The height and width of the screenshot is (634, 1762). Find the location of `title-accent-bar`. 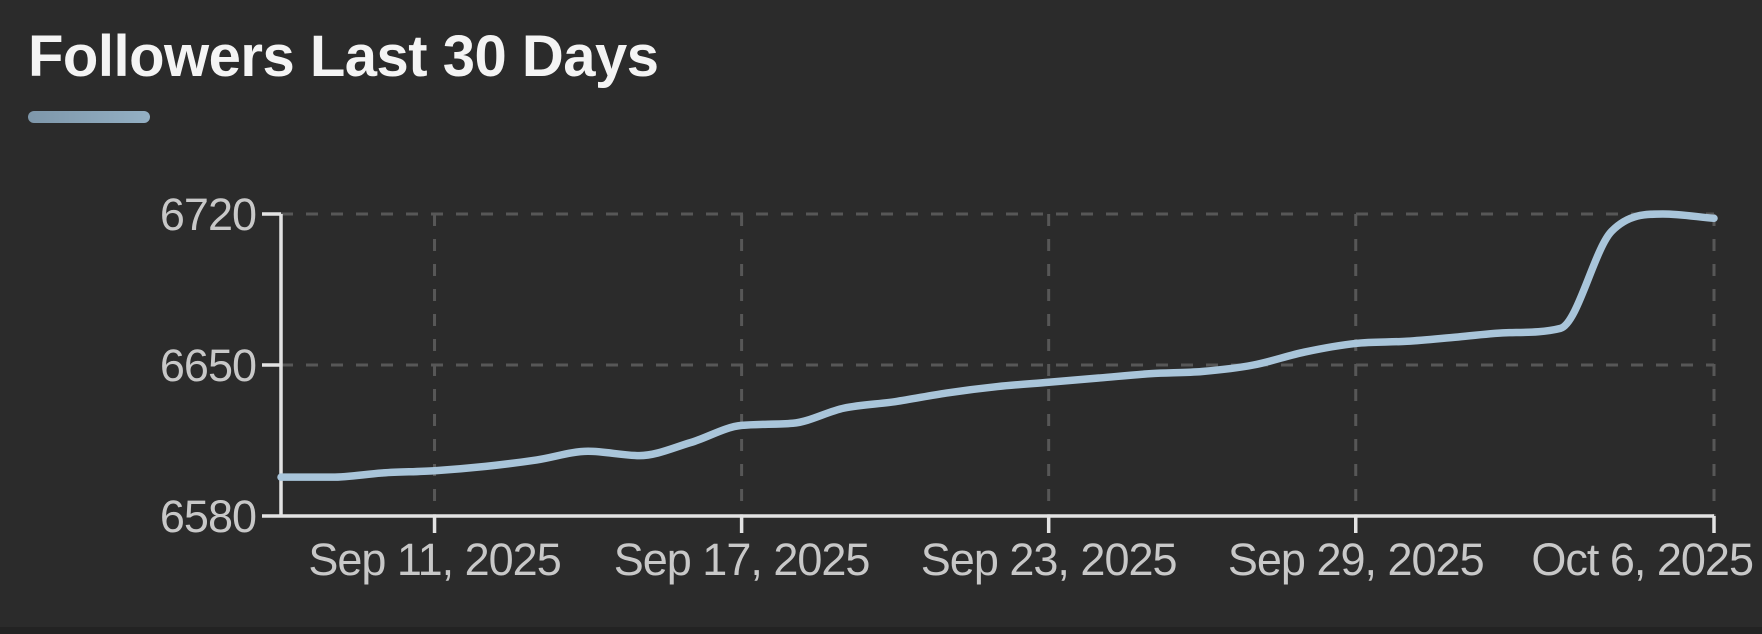

title-accent-bar is located at coordinates (89, 116).